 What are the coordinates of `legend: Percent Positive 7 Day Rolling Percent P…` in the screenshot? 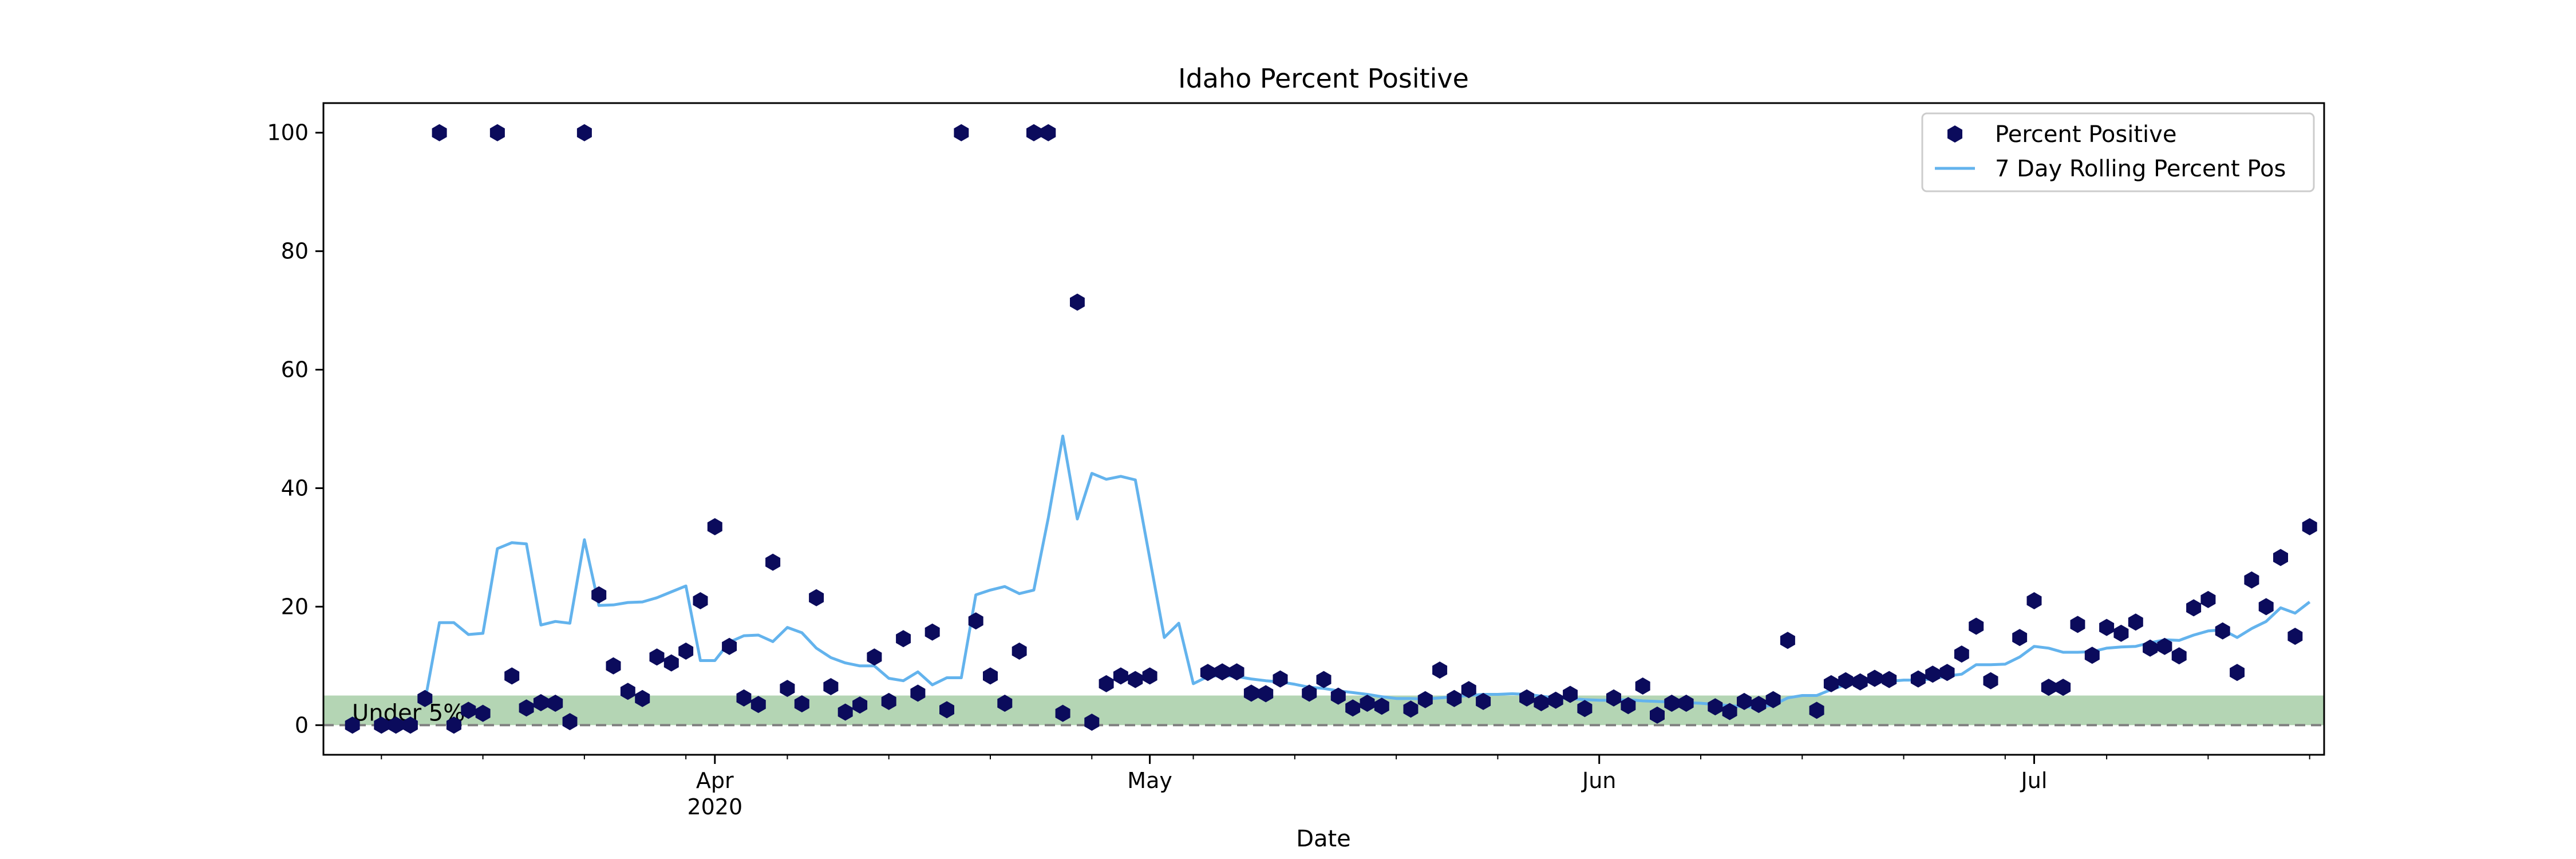 It's located at (2118, 152).